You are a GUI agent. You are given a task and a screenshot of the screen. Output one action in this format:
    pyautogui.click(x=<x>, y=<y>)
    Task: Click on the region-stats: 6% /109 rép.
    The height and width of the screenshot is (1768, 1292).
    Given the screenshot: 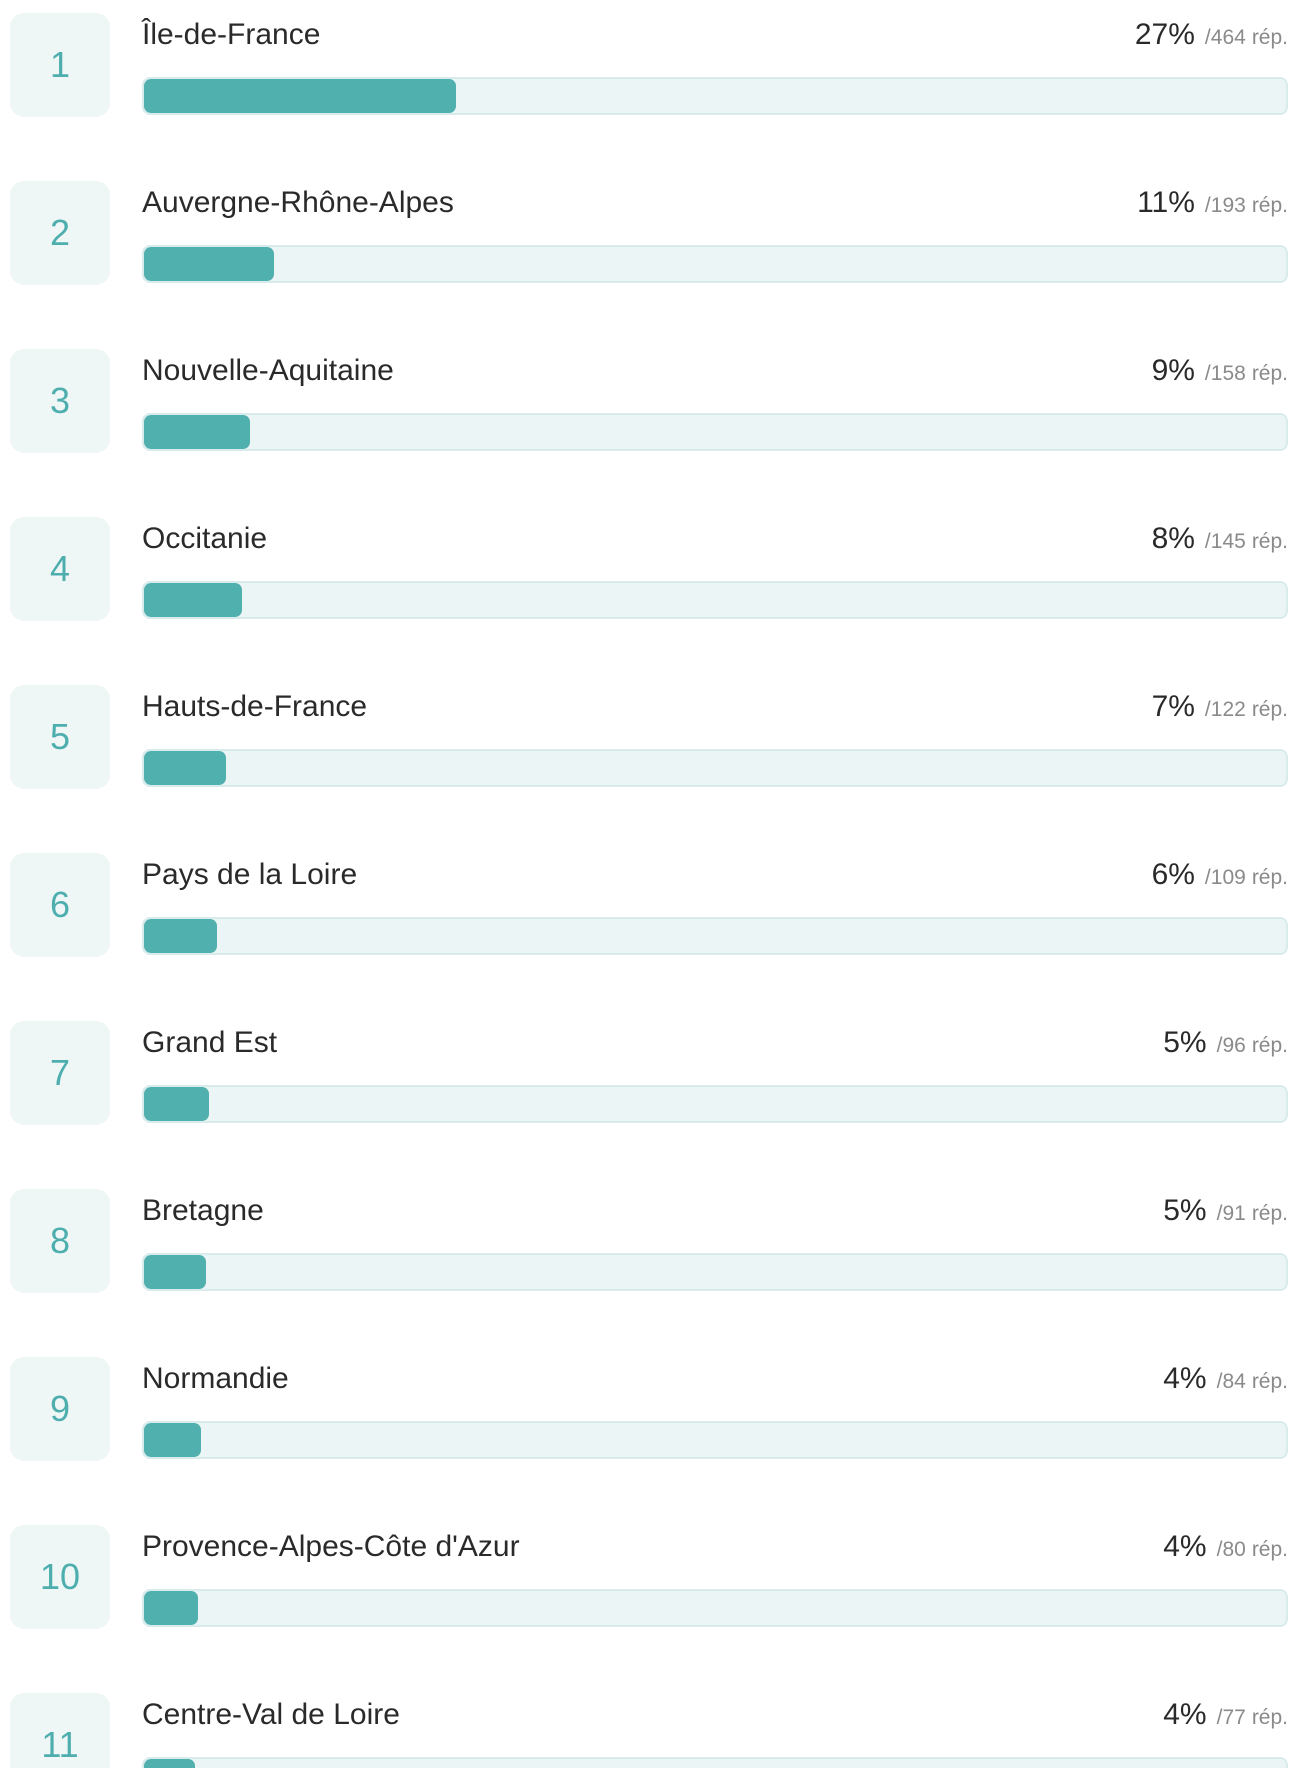 What is the action you would take?
    pyautogui.click(x=1220, y=875)
    